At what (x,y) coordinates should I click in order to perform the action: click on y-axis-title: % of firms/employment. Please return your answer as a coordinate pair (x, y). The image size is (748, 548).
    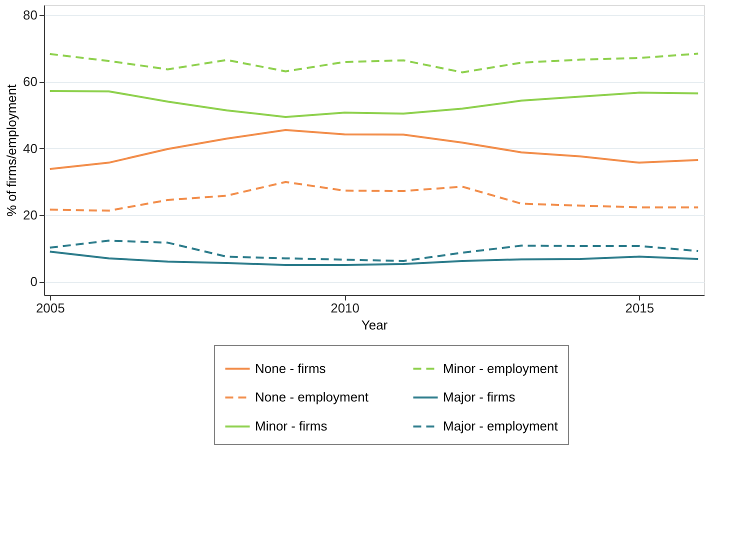
    Looking at the image, I should click on (12, 150).